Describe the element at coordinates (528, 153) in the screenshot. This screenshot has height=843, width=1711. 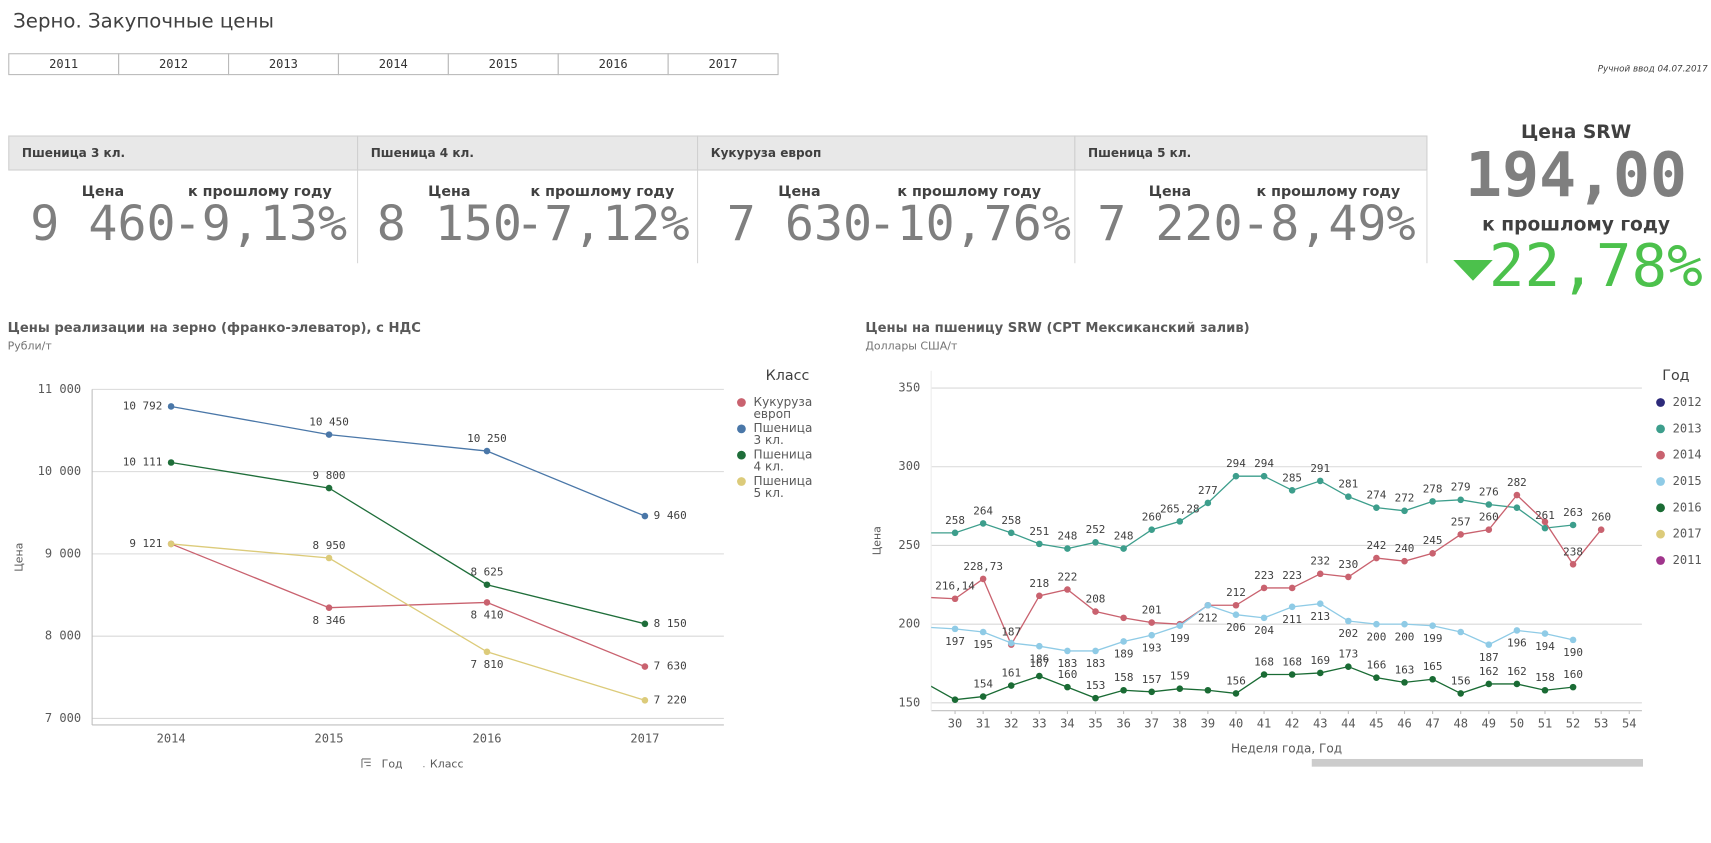
I see `kpi-header` at that location.